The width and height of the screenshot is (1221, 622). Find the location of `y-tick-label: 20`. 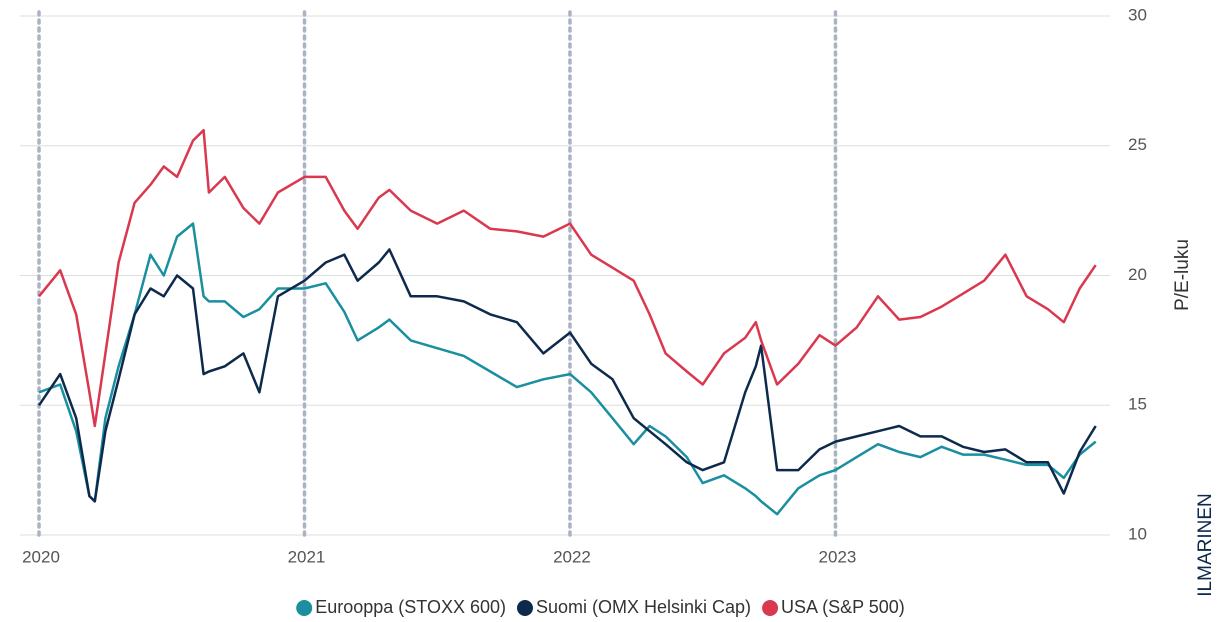

y-tick-label: 20 is located at coordinates (1137, 274).